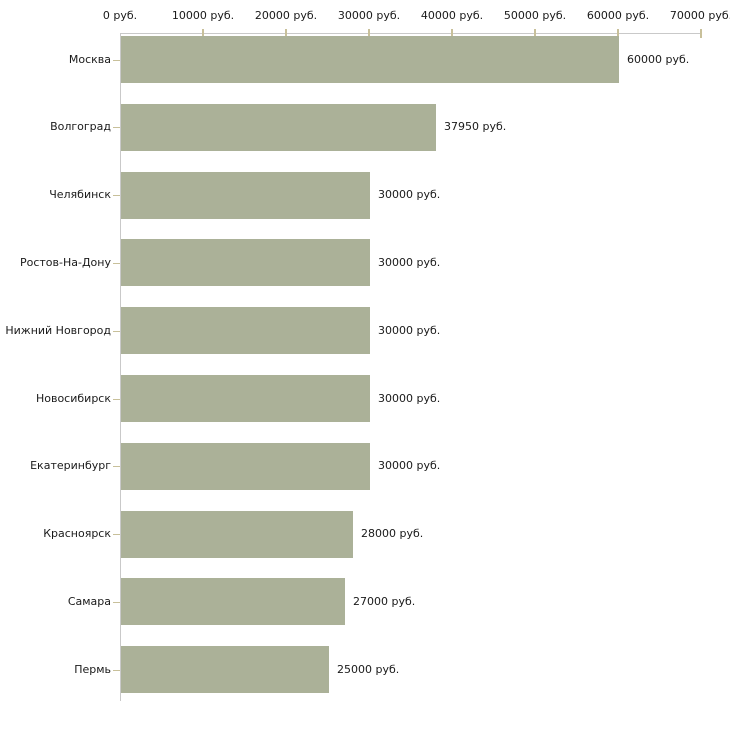 Image resolution: width=730 pixels, height=730 pixels. Describe the element at coordinates (80, 126) in the screenshot. I see `category-label: Волгоград` at that location.